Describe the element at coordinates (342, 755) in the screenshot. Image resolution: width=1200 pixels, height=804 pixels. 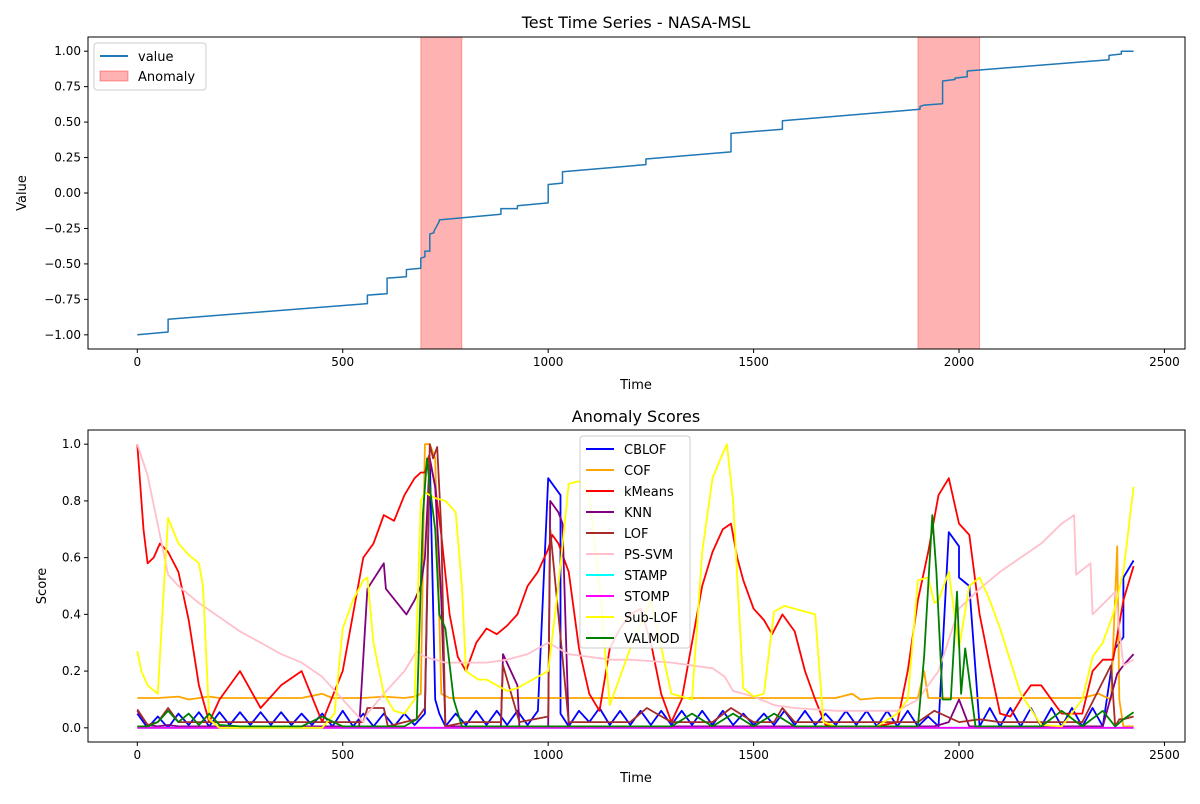
I see `score-xtick-label: 500` at that location.